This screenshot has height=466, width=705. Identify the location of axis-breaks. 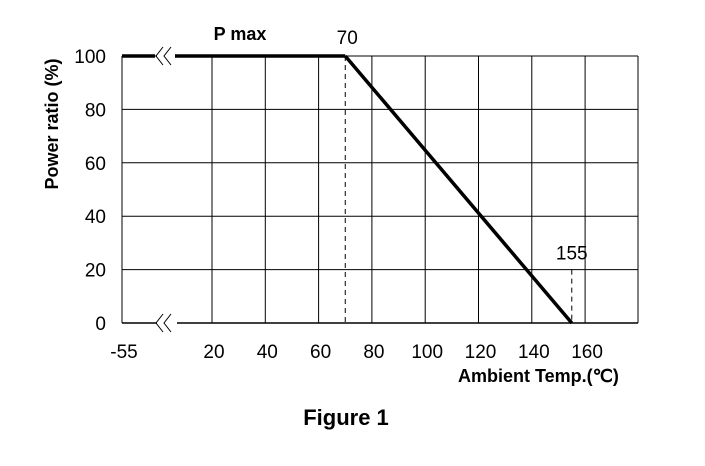
(166, 189).